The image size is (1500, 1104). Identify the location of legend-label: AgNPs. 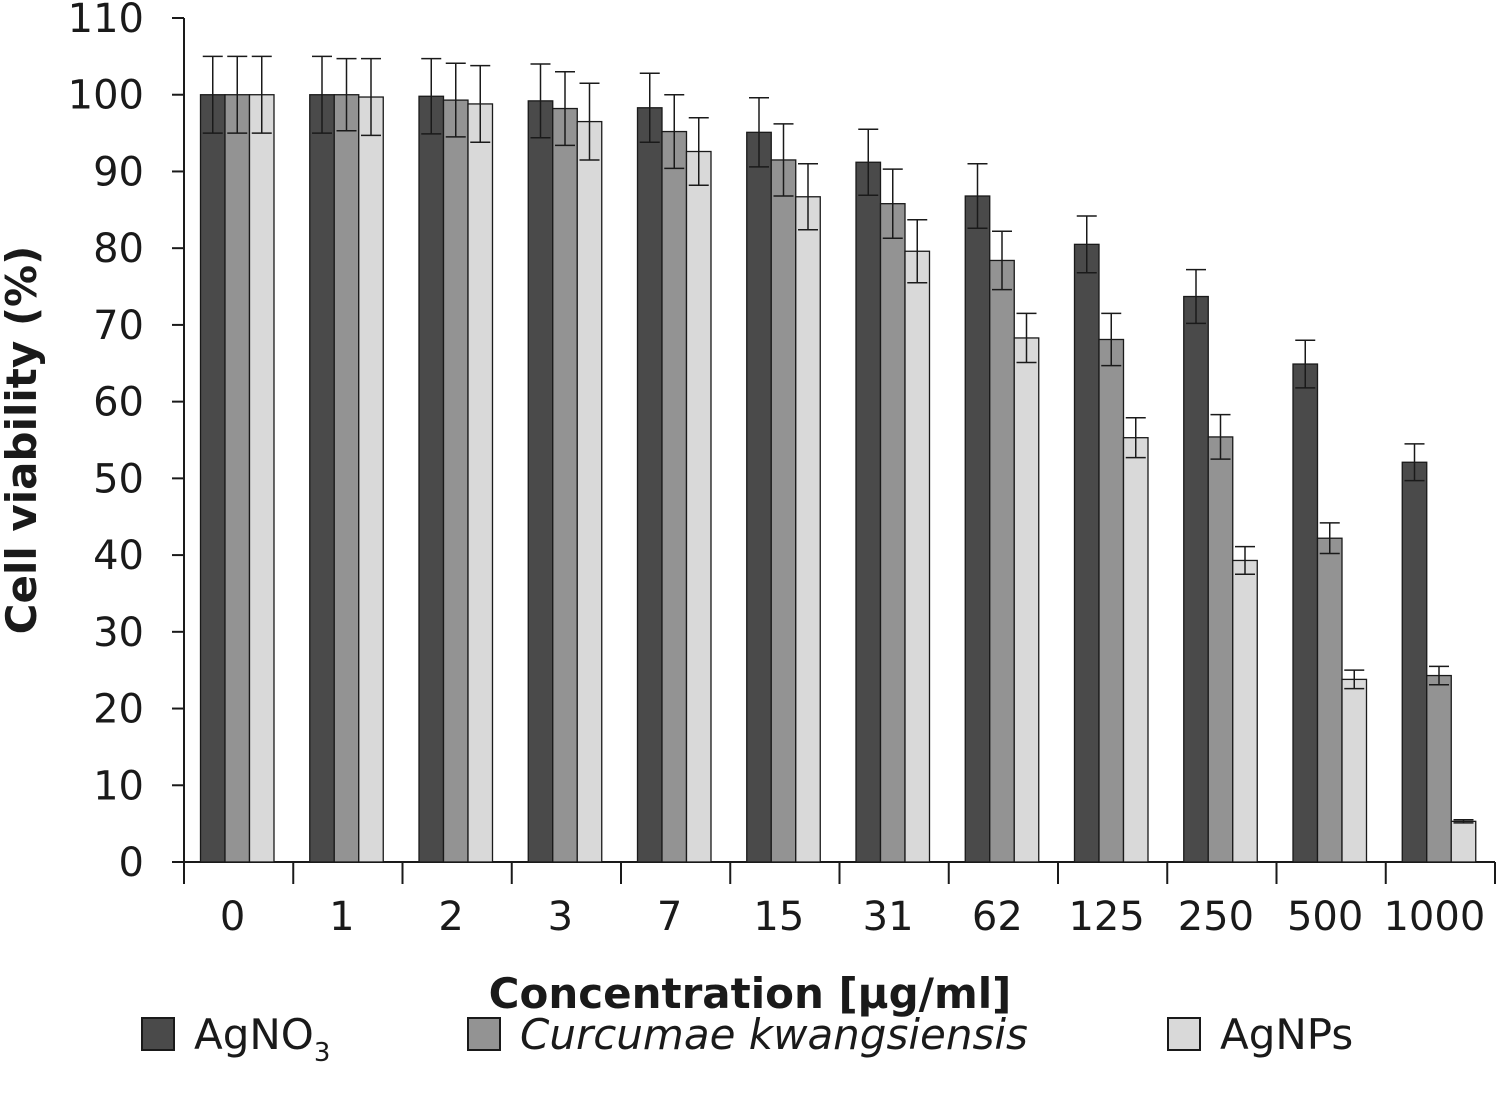
(1286, 1034).